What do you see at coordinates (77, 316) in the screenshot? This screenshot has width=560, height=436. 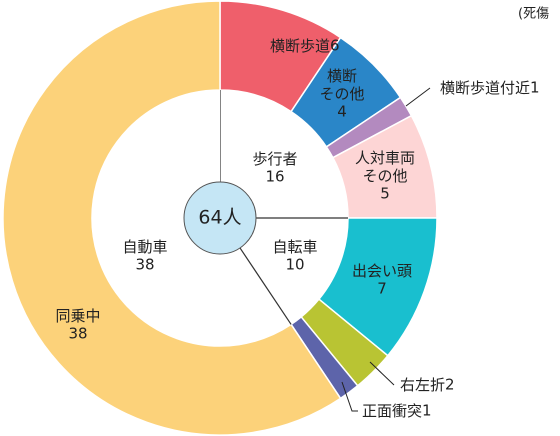 I see `segment-label: 同乗中` at bounding box center [77, 316].